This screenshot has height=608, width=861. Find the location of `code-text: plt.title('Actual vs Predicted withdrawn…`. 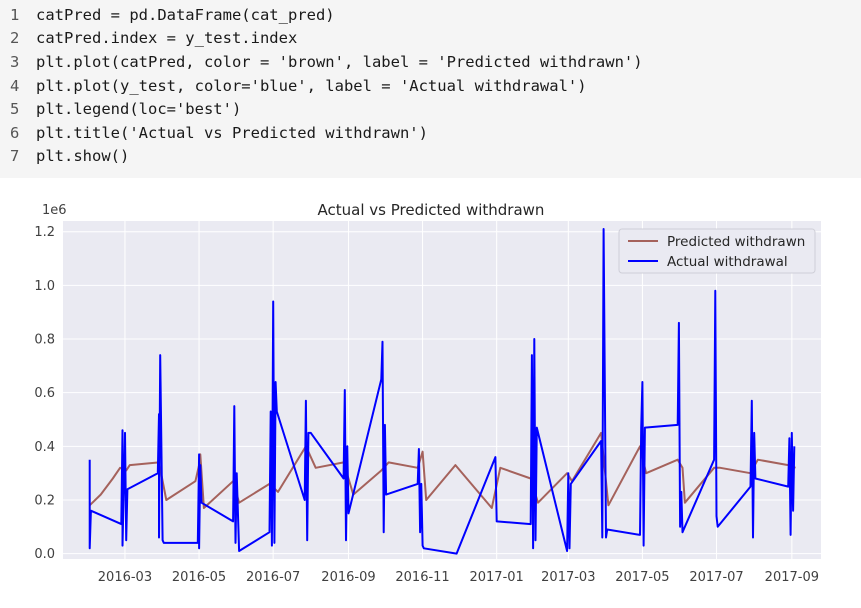

code-text: plt.title('Actual vs Predicted withdrawn… is located at coordinates (232, 132).